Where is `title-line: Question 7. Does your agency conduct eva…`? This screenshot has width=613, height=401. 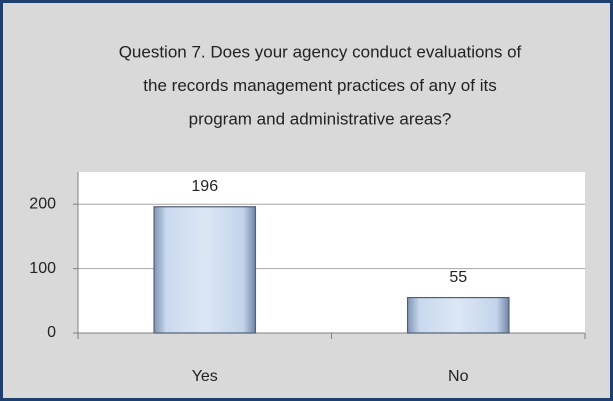 title-line: Question 7. Does your agency conduct eva… is located at coordinates (320, 51).